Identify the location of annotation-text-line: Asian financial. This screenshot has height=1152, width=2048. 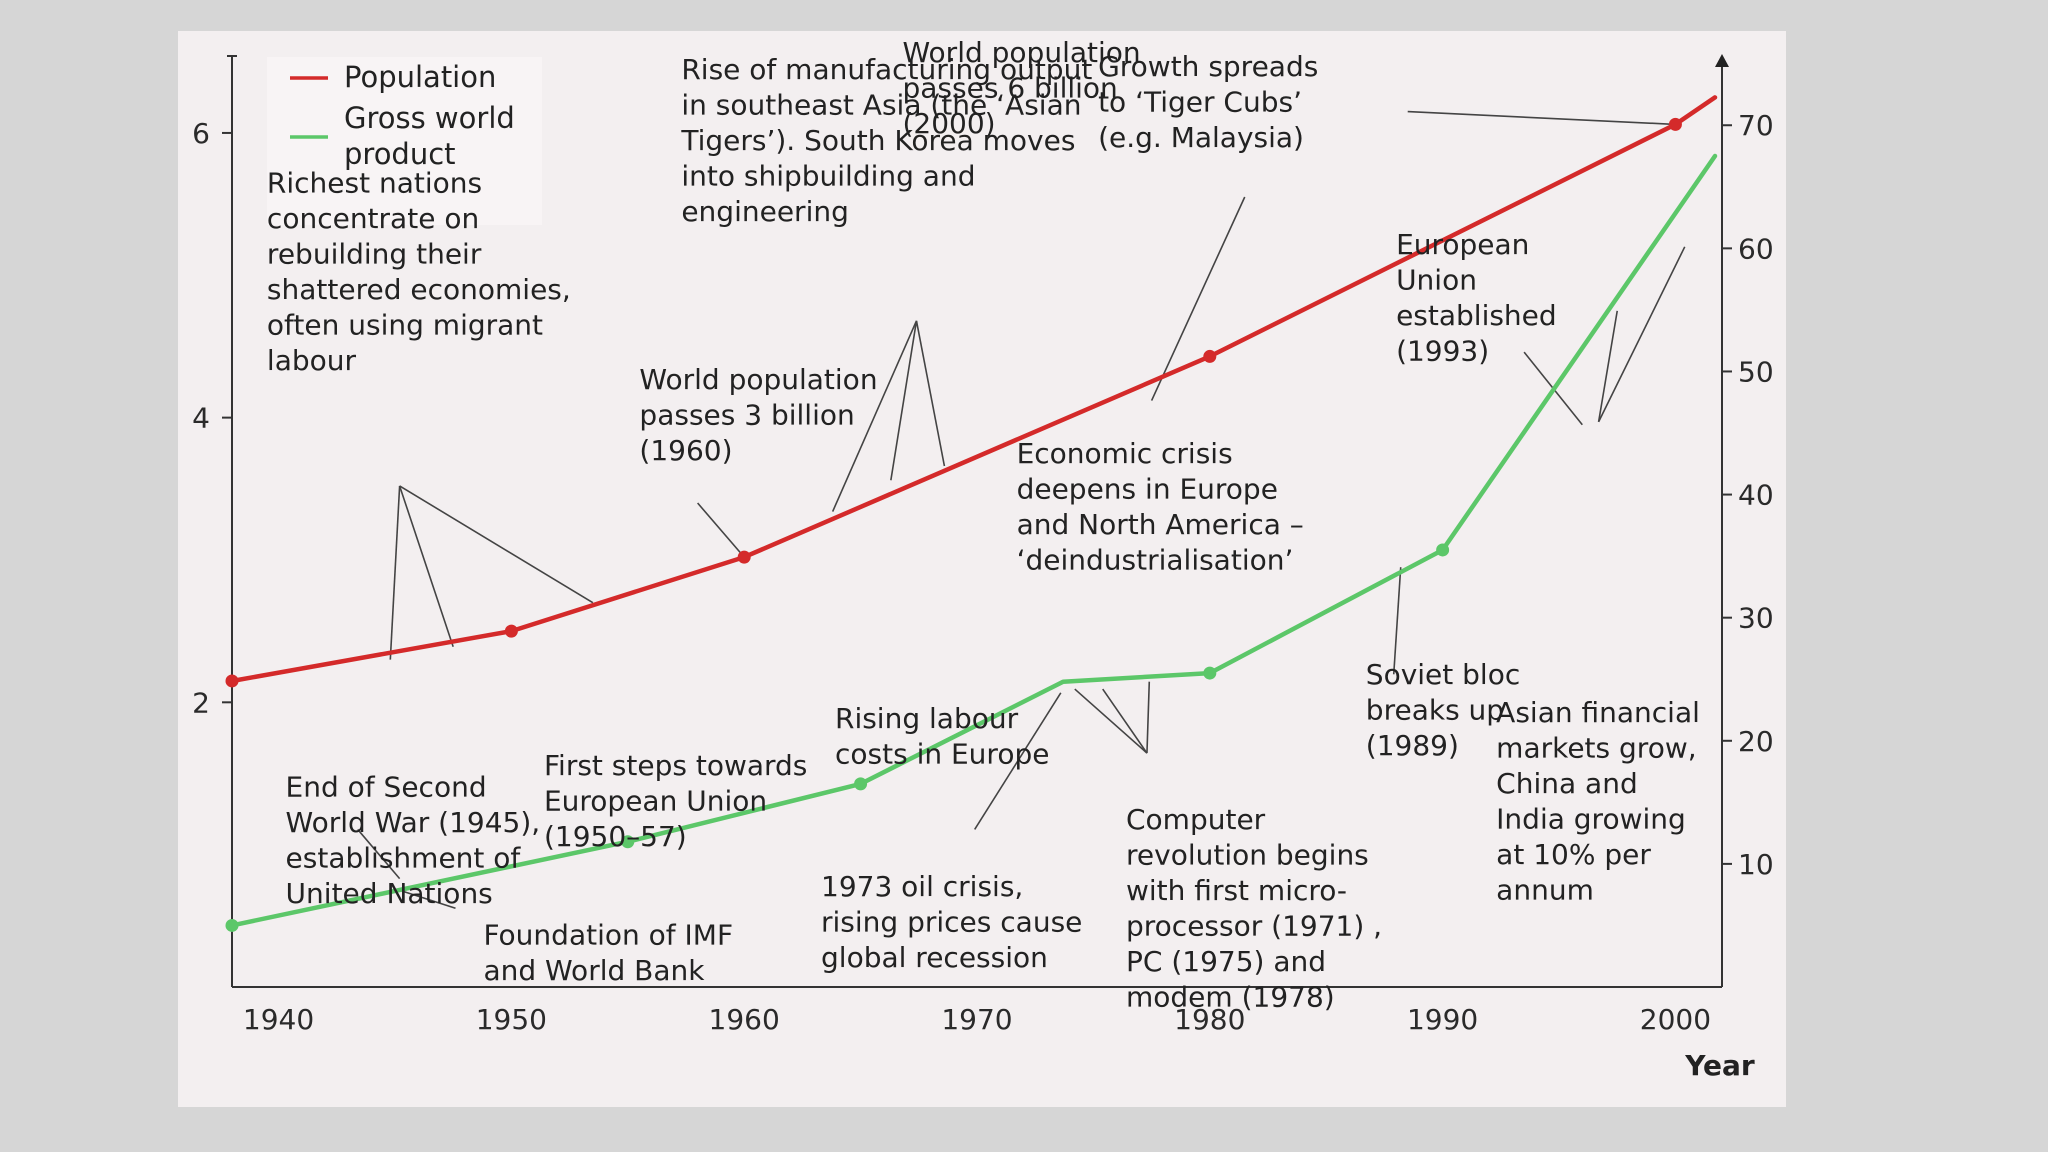
(1598, 712).